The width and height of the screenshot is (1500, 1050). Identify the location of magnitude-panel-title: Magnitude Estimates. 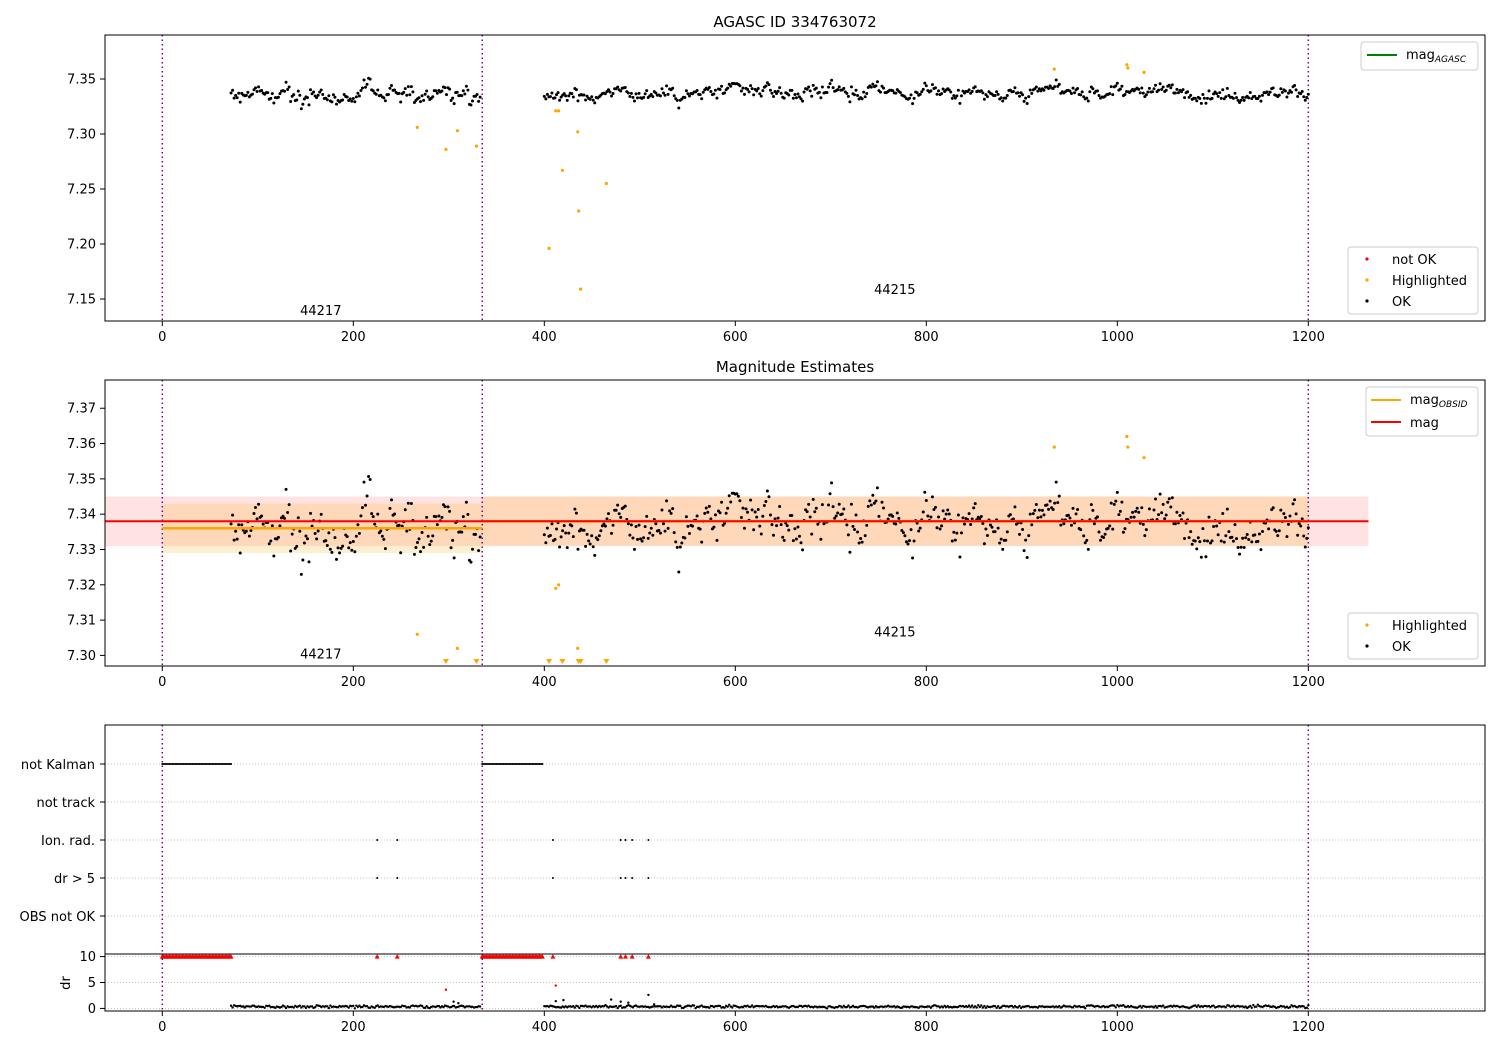
(795, 367).